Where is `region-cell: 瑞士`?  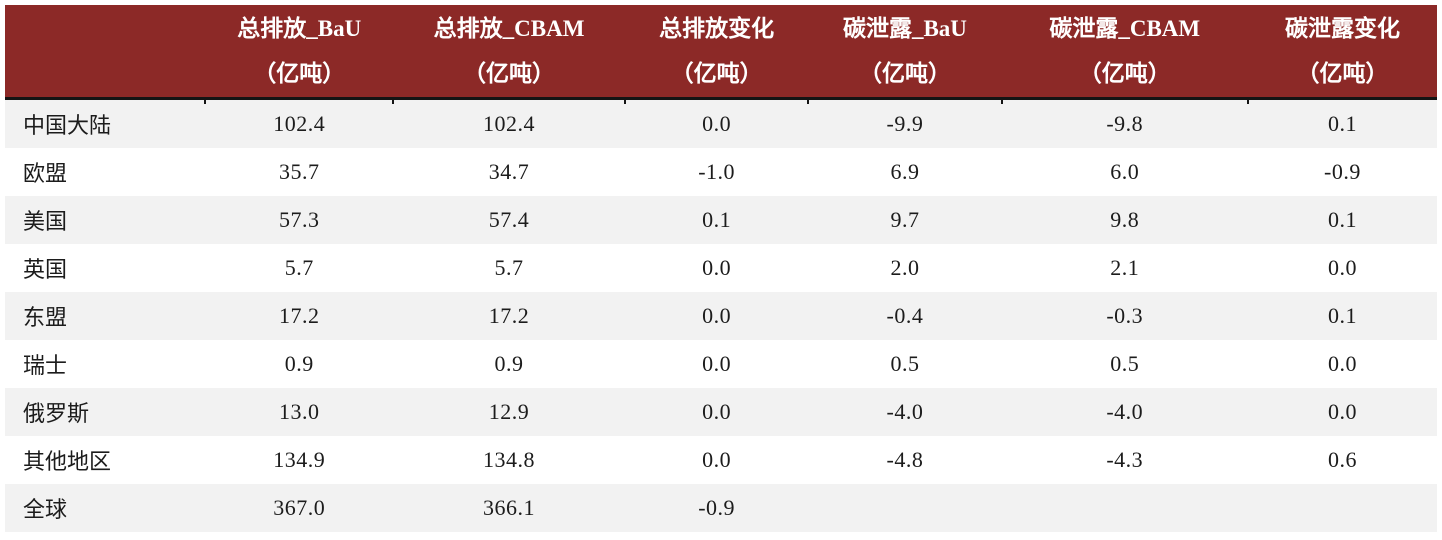
region-cell: 瑞士 is located at coordinates (45, 365).